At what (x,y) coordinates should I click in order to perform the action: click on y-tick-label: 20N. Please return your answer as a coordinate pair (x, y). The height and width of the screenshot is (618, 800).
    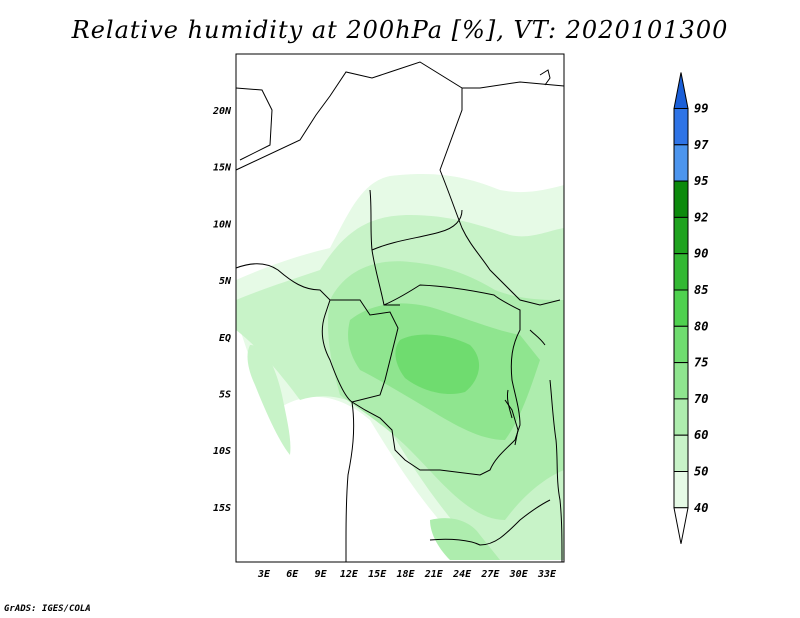
    Looking at the image, I should click on (222, 111).